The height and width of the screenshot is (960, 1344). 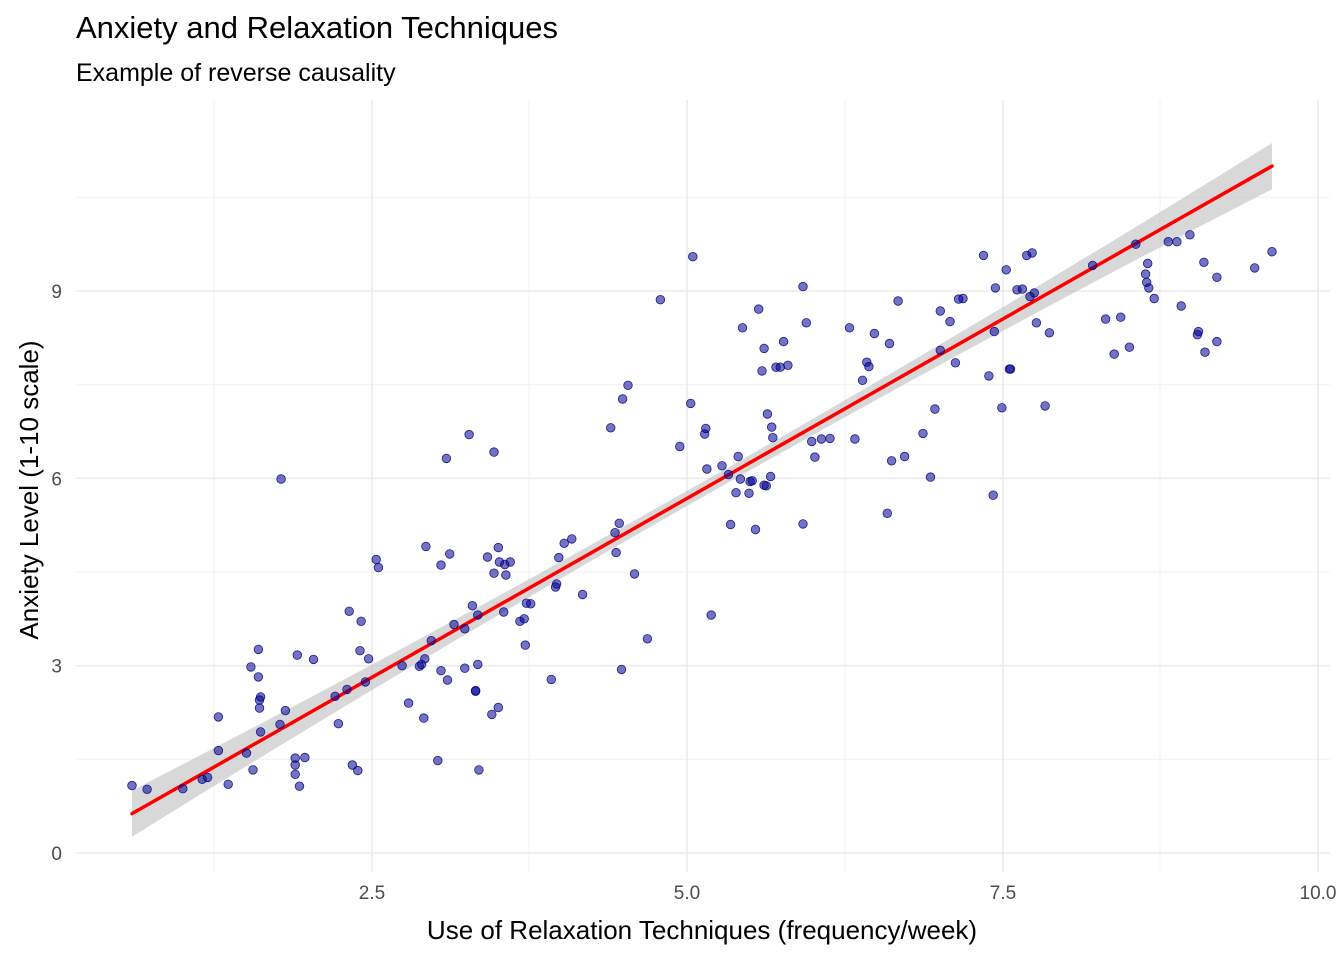 I want to click on chart-subtitle: Example of reverse causality, so click(x=236, y=73).